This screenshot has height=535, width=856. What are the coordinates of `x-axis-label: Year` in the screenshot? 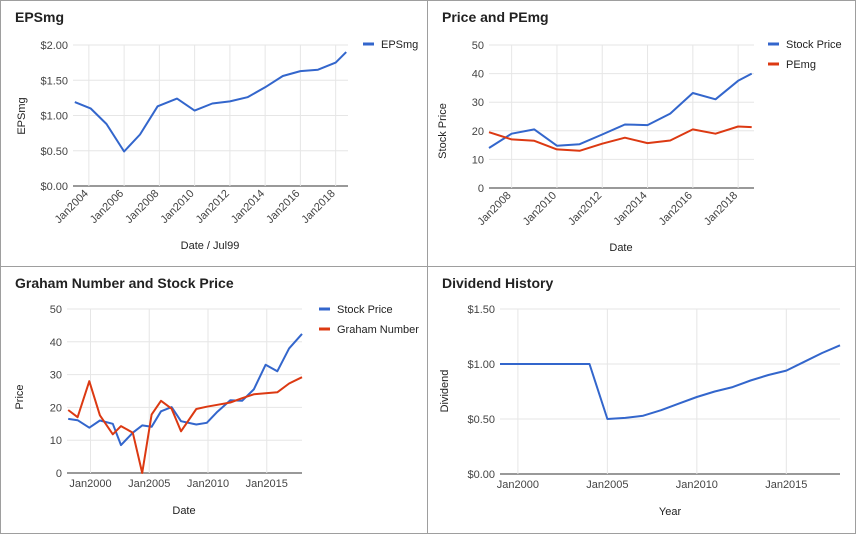 It's located at (670, 512).